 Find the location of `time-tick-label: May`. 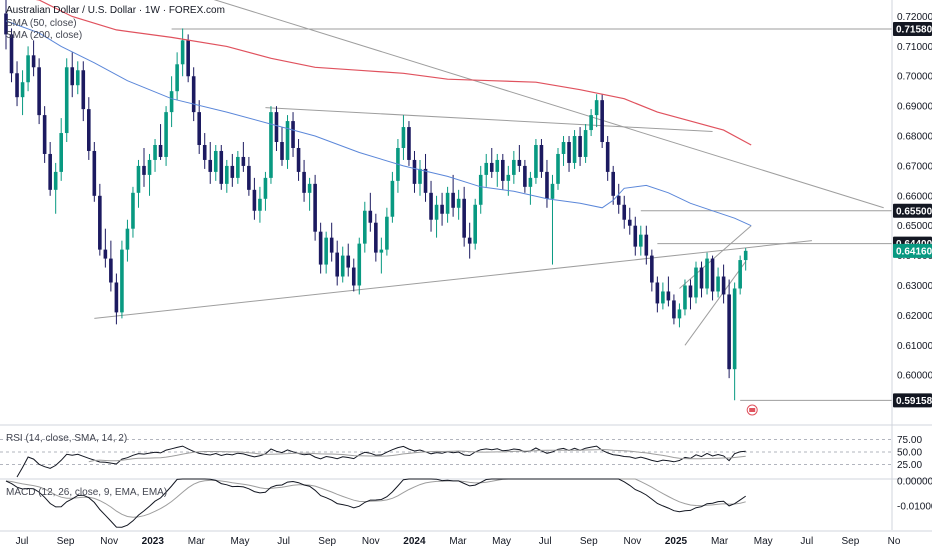

time-tick-label: May is located at coordinates (763, 541).